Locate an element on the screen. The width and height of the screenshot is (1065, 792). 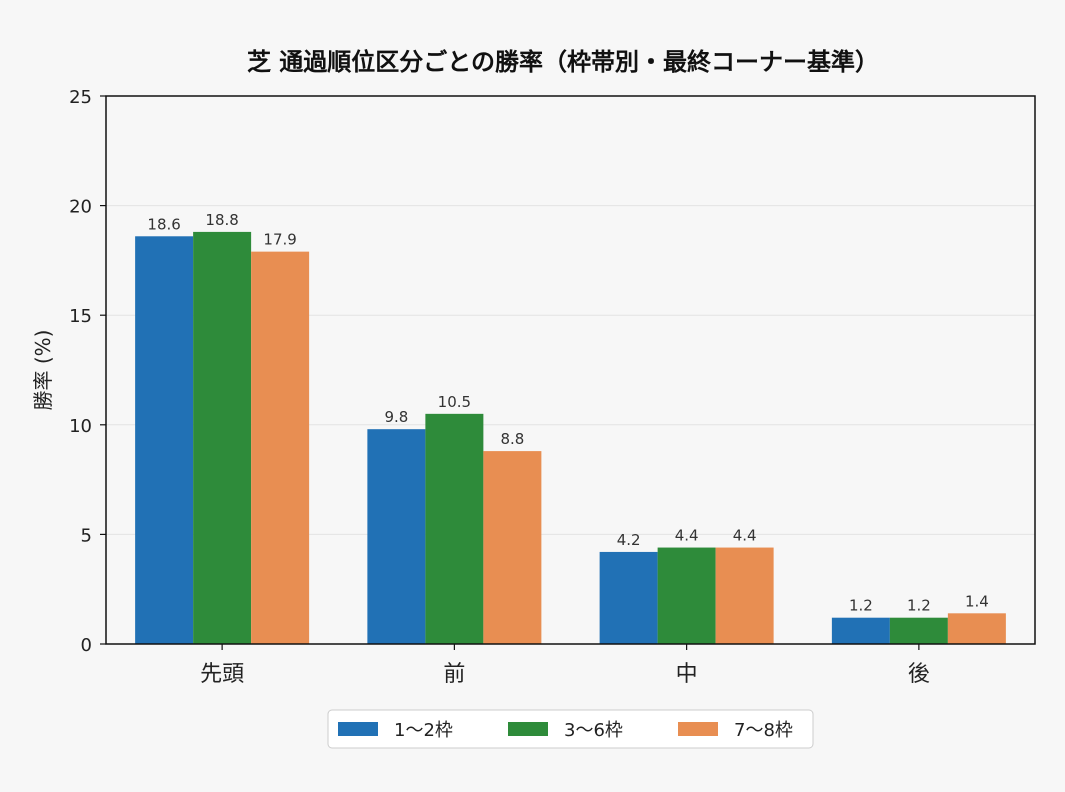
bar-value-label: 8.8 is located at coordinates (512, 439).